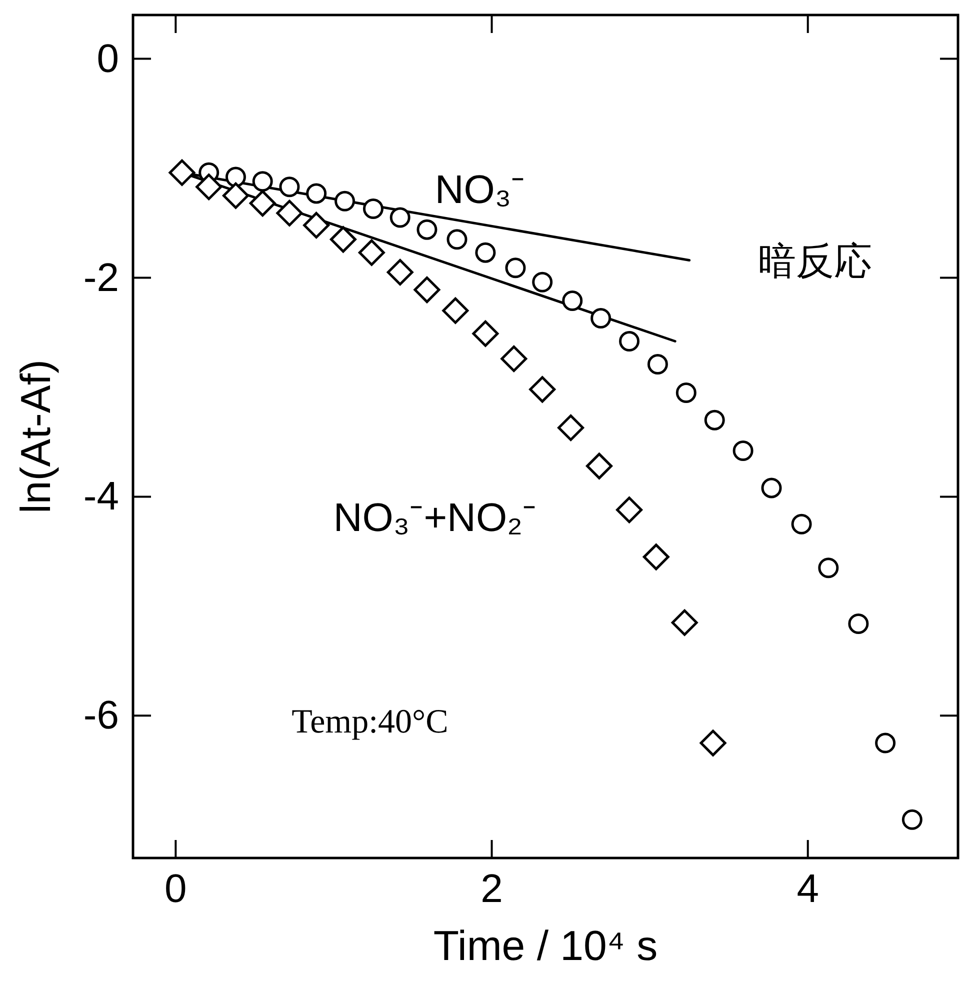  I want to click on x-tick-label: 2, so click(491, 889).